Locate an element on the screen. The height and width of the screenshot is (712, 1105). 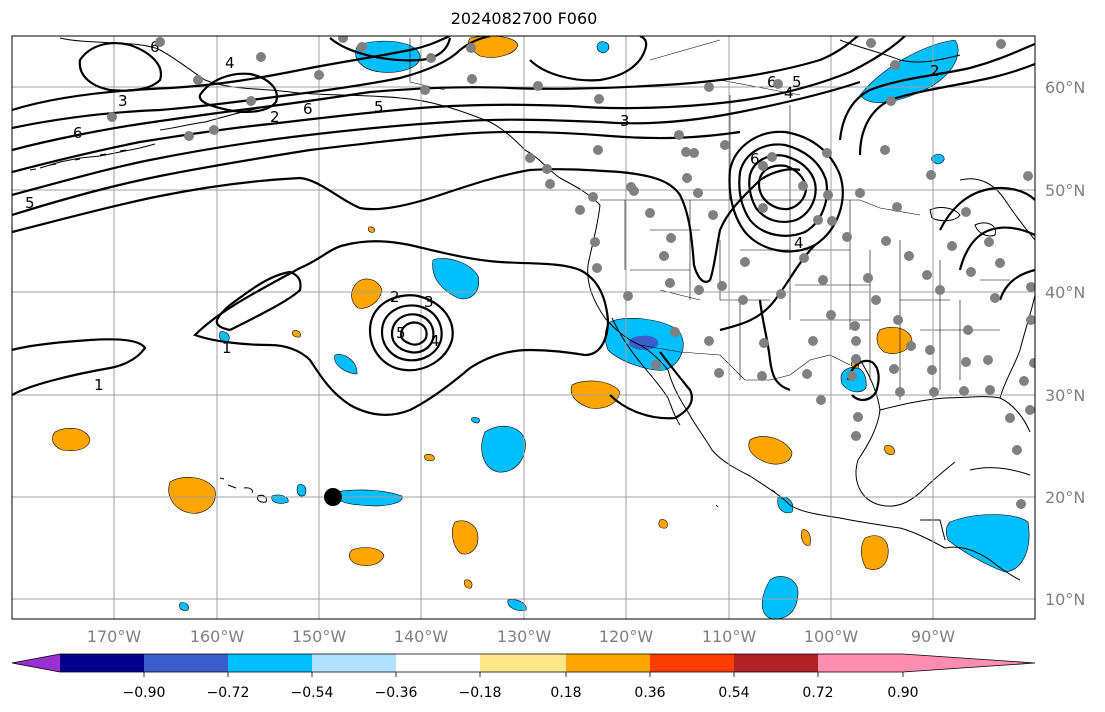
colorbar-extend-high is located at coordinates (969, 663).